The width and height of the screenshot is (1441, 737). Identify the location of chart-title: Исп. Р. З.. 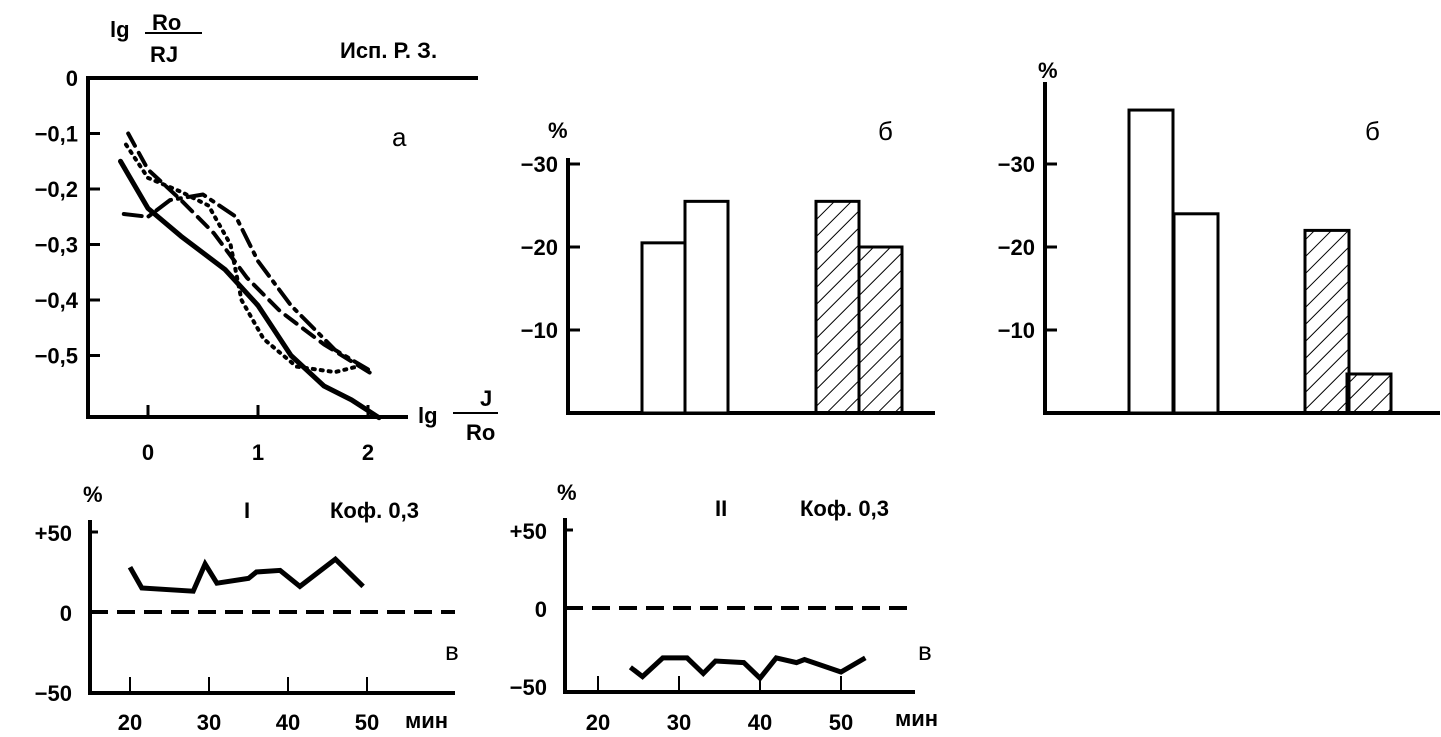
(388, 50).